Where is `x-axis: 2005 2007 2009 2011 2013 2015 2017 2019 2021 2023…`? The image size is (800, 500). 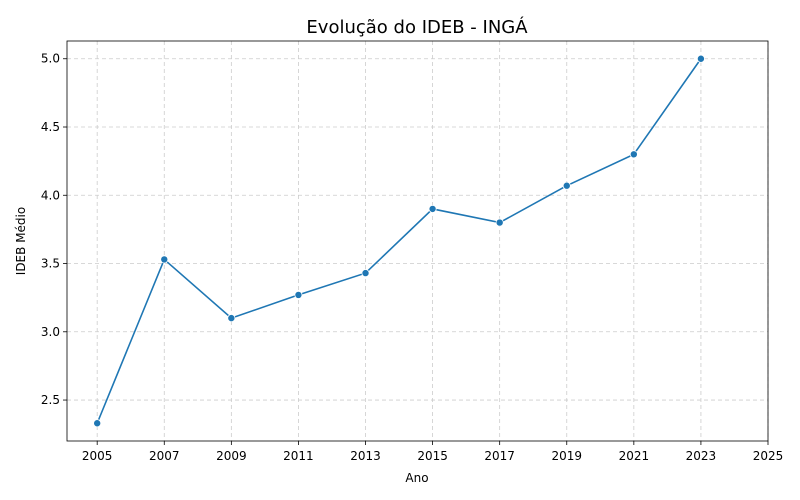 x-axis: 2005 2007 2009 2011 2013 2015 2017 2019 2021 2023… is located at coordinates (432, 452).